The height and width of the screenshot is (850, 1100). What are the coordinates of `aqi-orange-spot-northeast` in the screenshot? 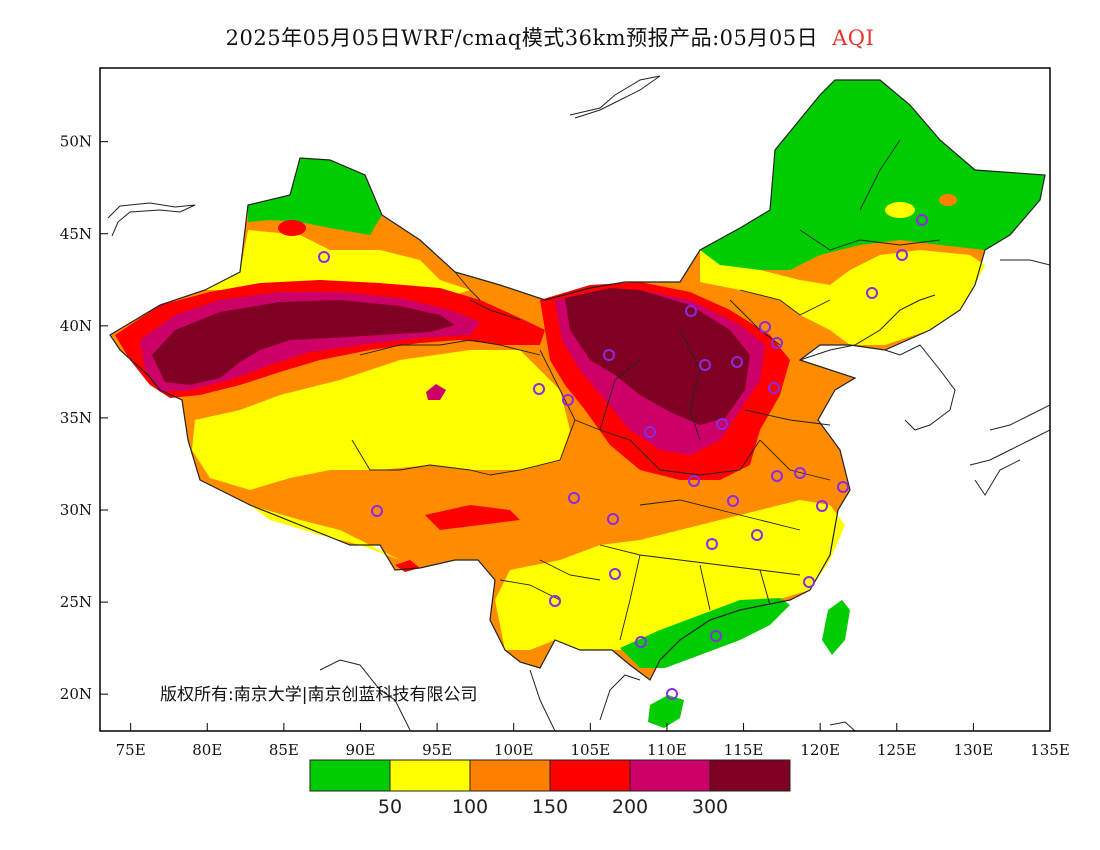 It's located at (948, 200).